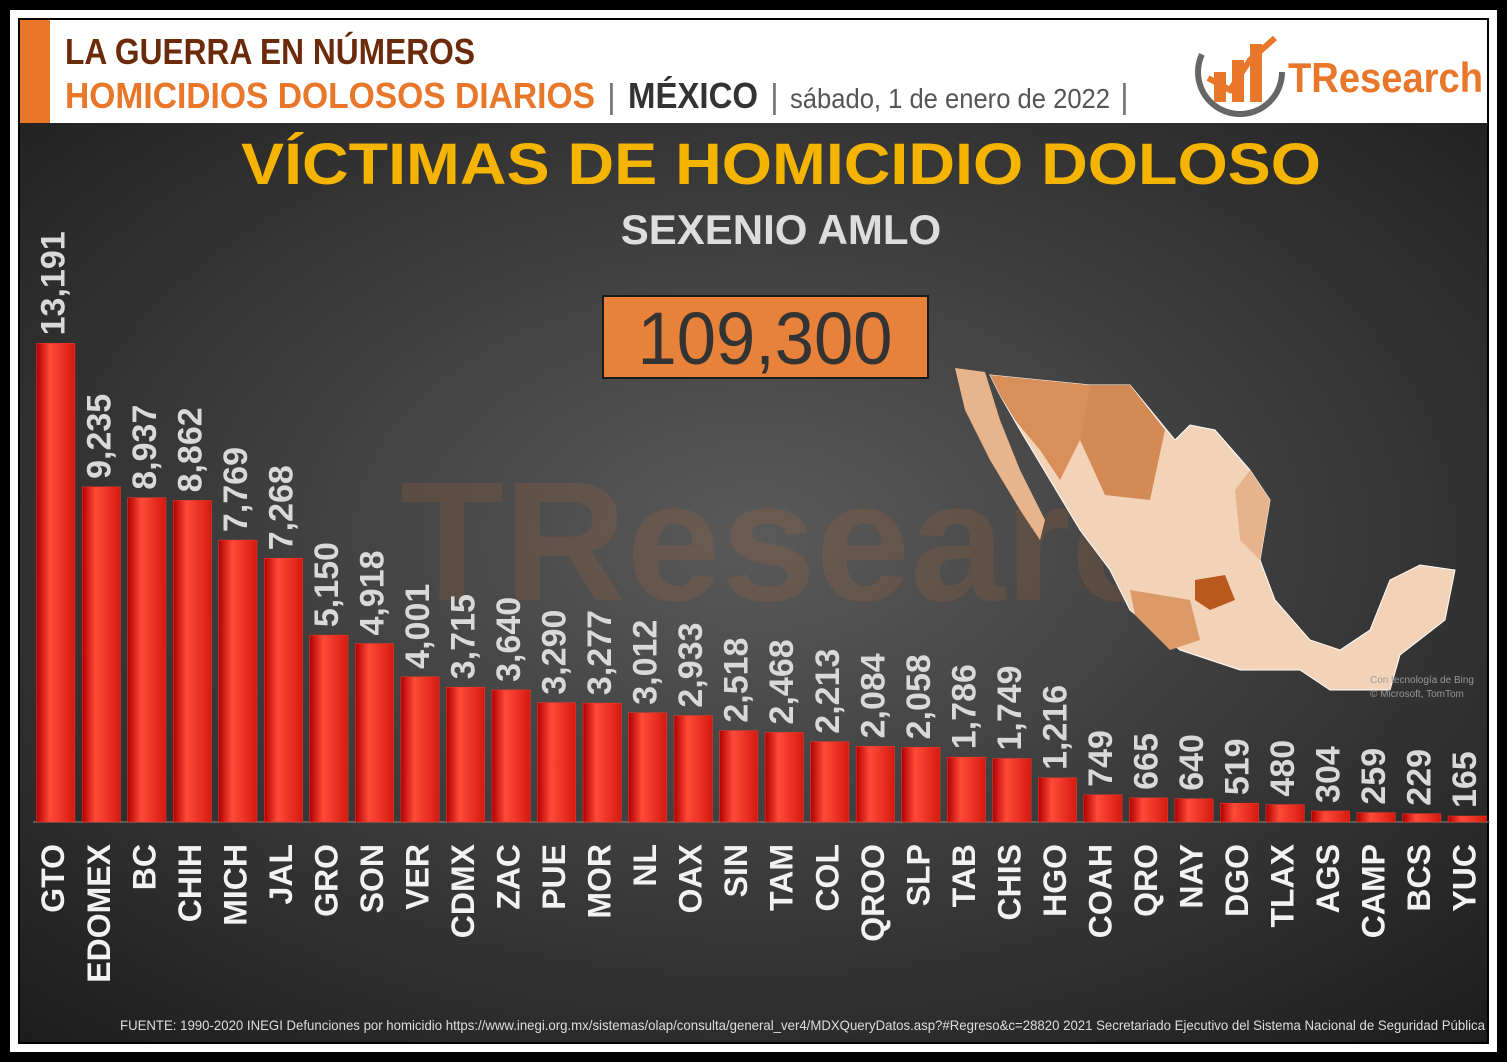 The width and height of the screenshot is (1507, 1062). Describe the element at coordinates (1010, 707) in the screenshot. I see `value-label: 1,749` at that location.